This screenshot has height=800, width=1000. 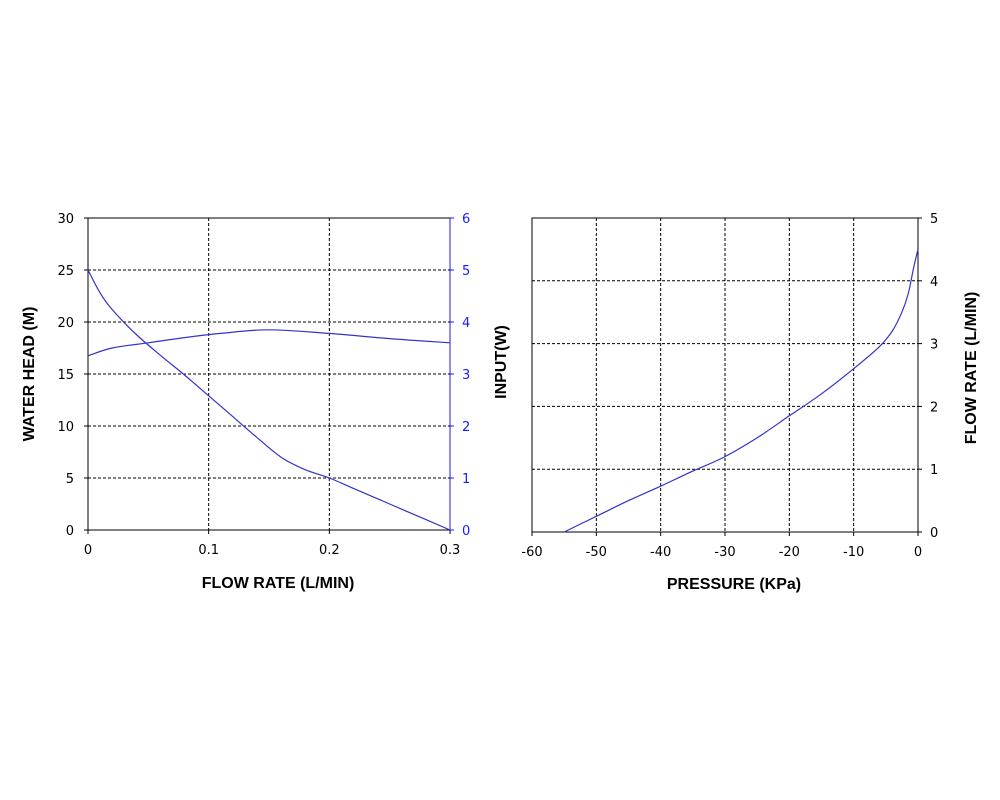 What do you see at coordinates (70, 531) in the screenshot?
I see `chart-left-y-tick-label: 0` at bounding box center [70, 531].